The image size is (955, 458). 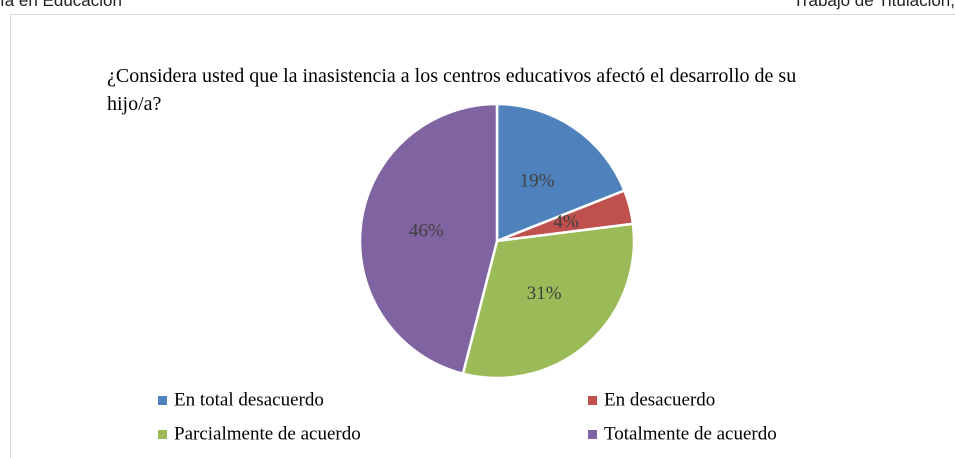 What do you see at coordinates (690, 433) in the screenshot?
I see `legend-label: Totalmente de acuerdo` at bounding box center [690, 433].